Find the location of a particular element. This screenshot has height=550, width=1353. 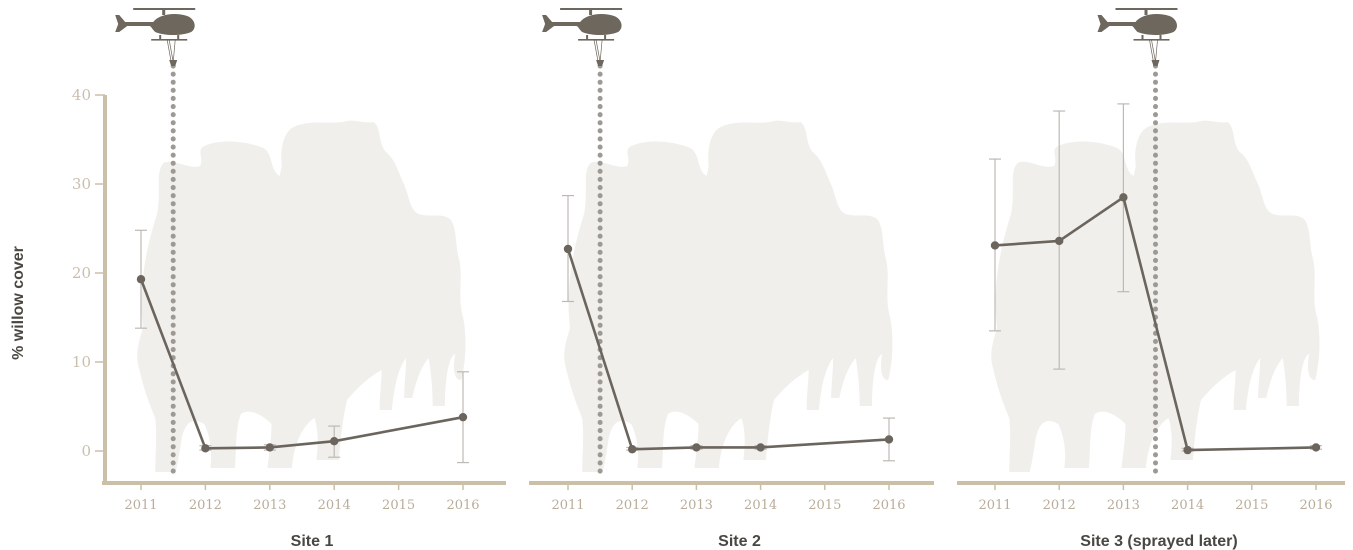

panel-title: Site 2 is located at coordinates (739, 541).